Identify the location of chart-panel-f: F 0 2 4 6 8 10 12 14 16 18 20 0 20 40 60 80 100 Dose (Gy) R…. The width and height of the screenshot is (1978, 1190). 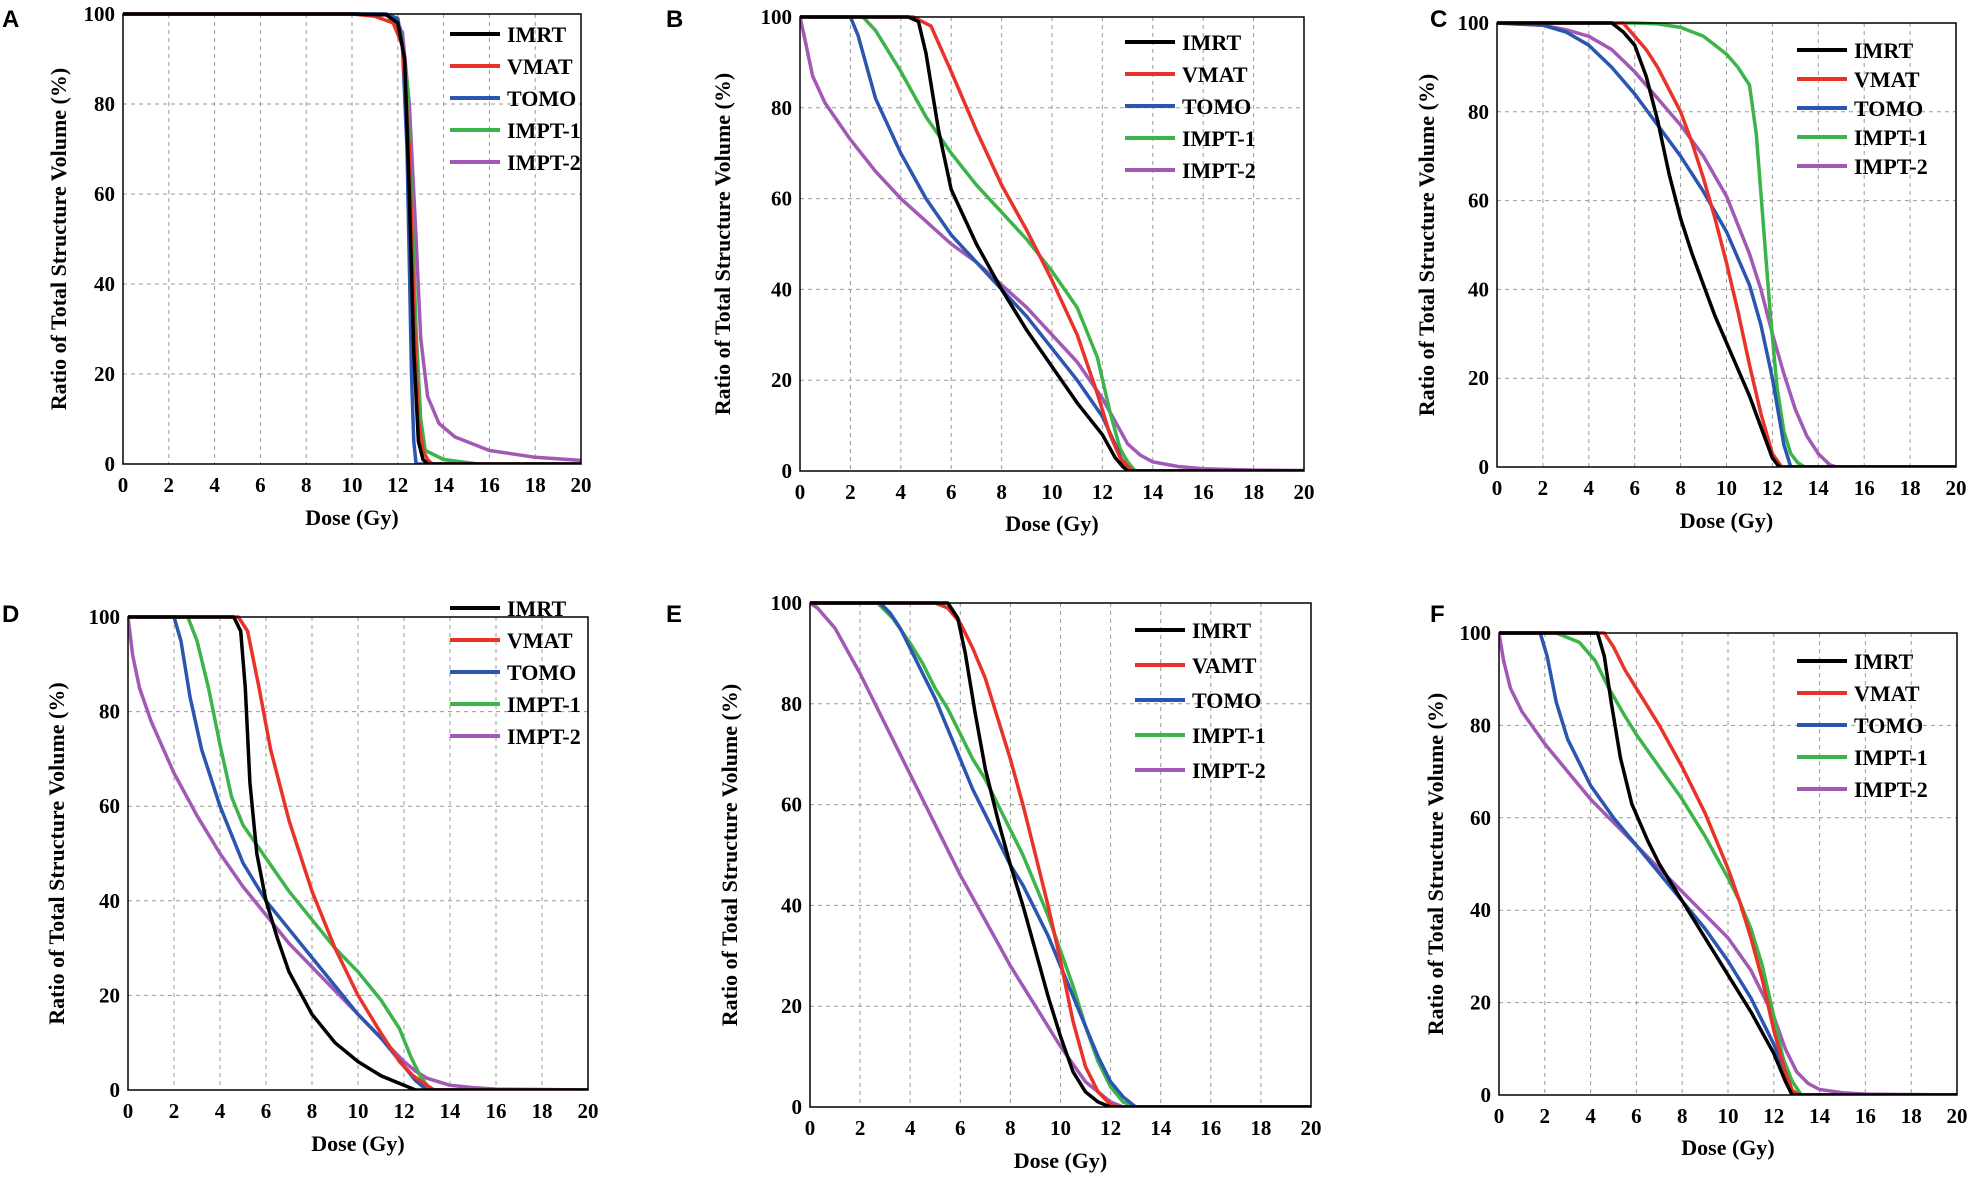
(1695, 880).